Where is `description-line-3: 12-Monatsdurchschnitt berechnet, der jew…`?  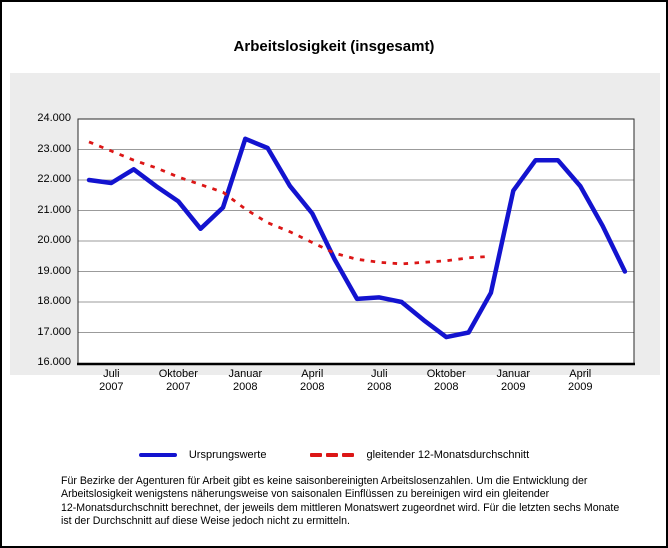
description-line-3: 12-Monatsdurchschnitt berechnet, der jew… is located at coordinates (340, 507).